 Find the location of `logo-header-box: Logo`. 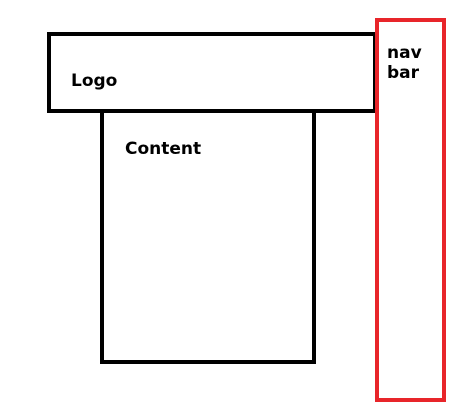

logo-header-box: Logo is located at coordinates (212, 72).